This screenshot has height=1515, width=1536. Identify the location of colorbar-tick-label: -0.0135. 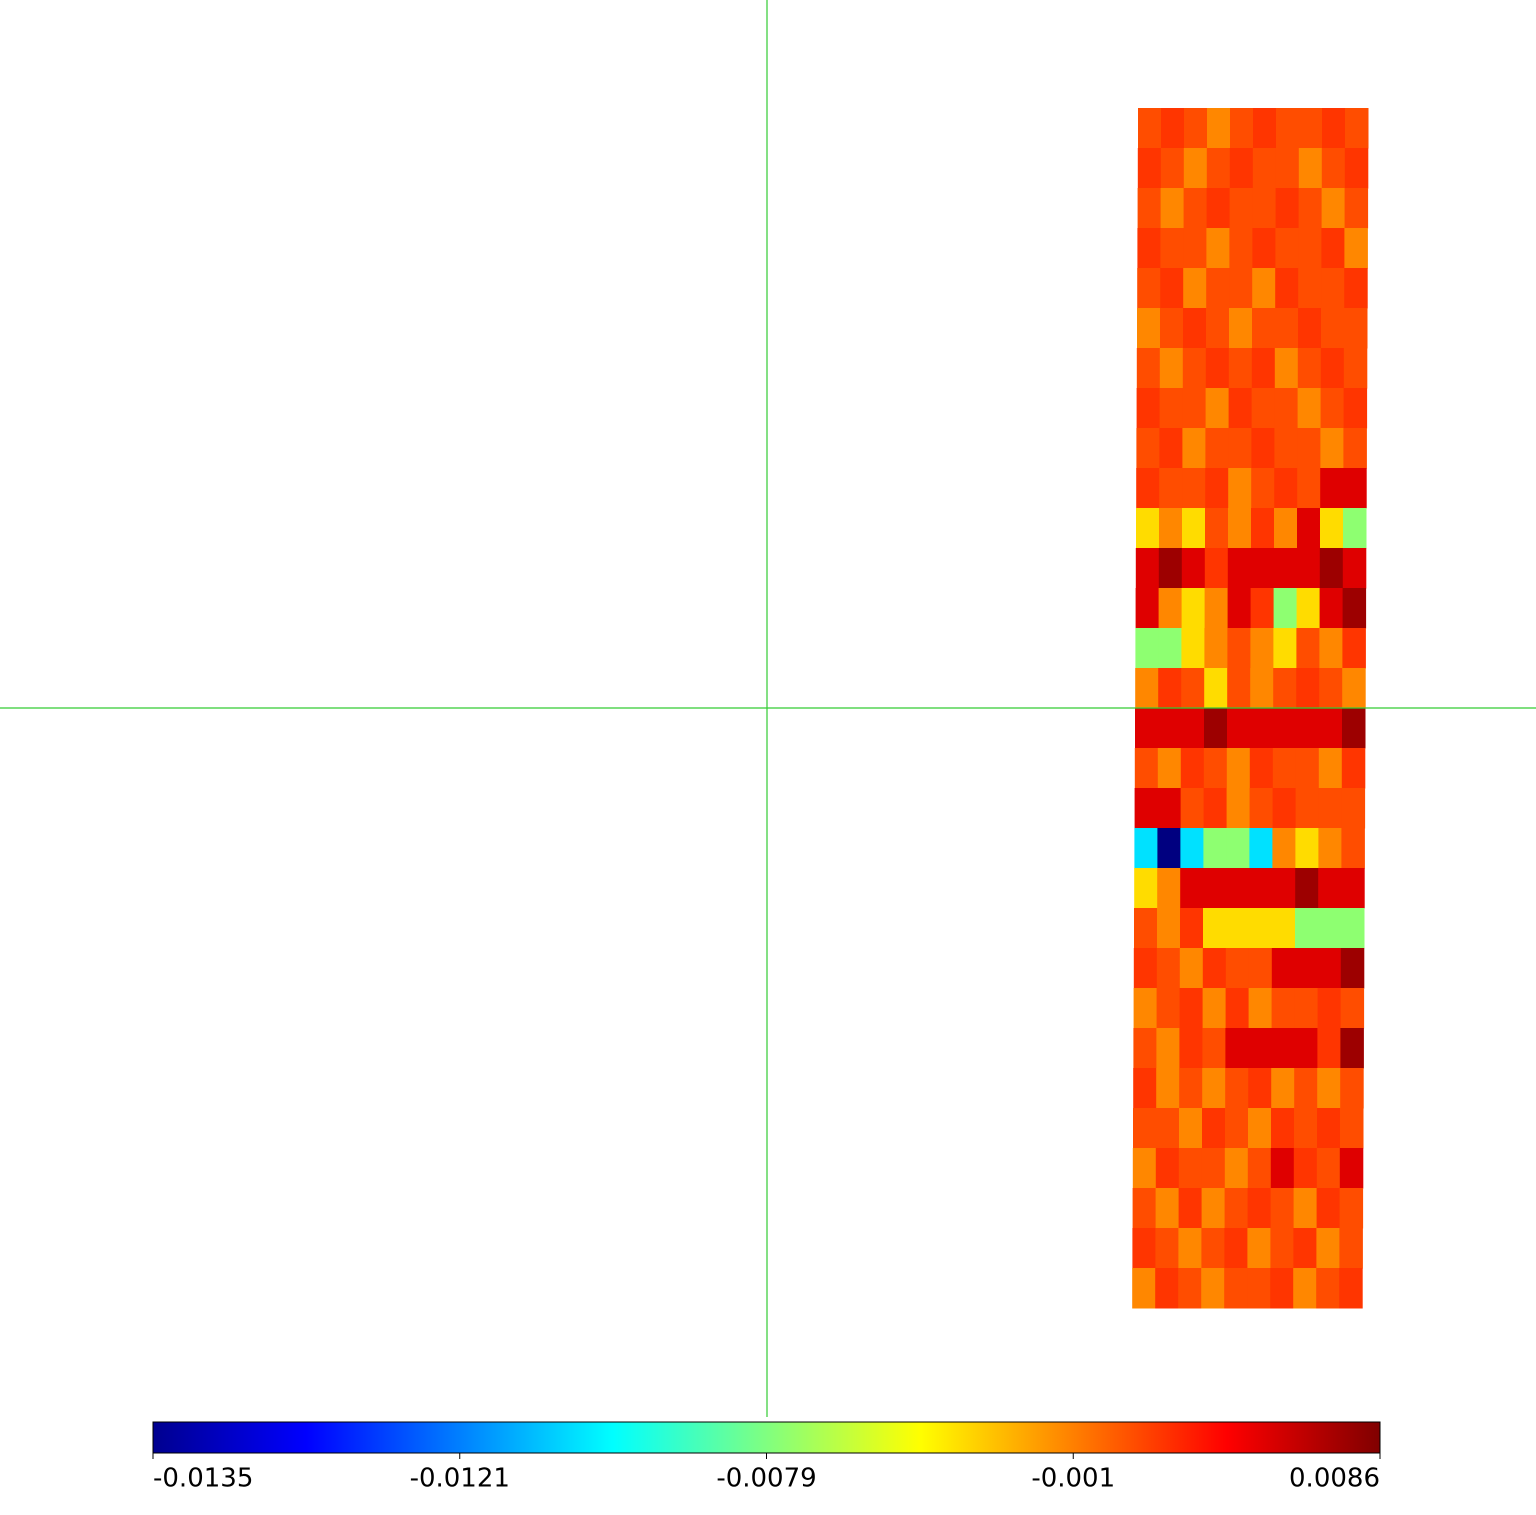
(203, 1479).